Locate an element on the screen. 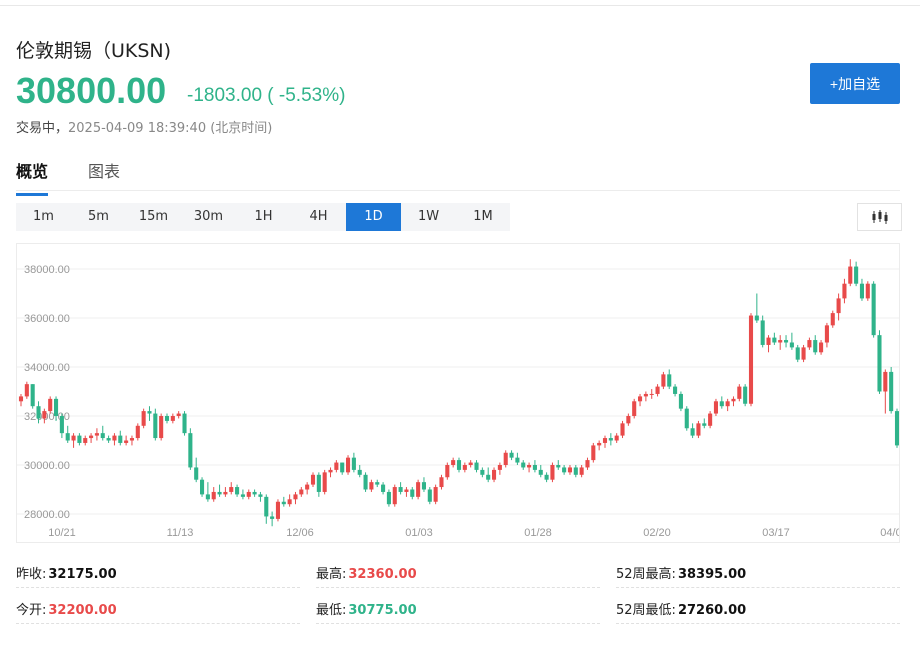  stat-52w-low-value: 27260.00 is located at coordinates (712, 610).